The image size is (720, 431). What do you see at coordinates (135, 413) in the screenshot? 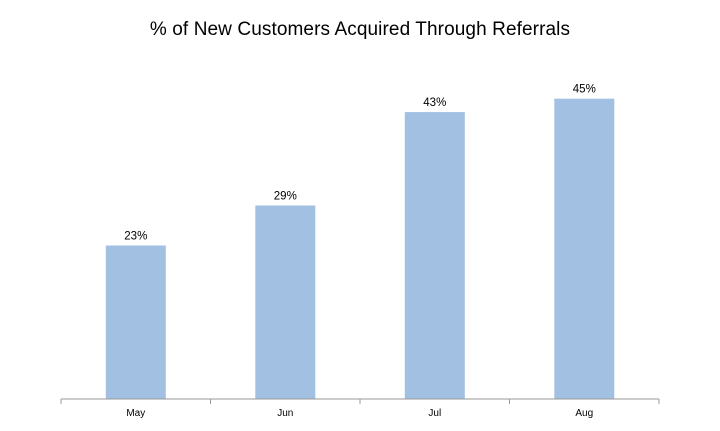
I see `x-tick-label-may: May` at bounding box center [135, 413].